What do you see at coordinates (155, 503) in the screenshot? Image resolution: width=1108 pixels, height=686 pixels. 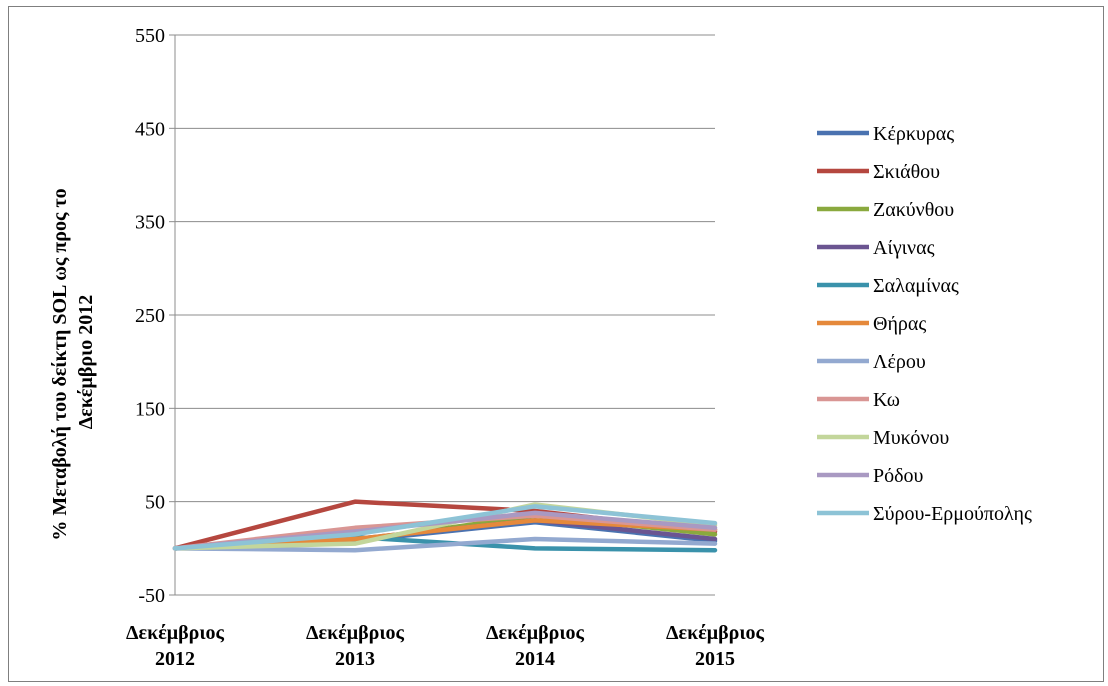 I see `y-tick-label: 50` at bounding box center [155, 503].